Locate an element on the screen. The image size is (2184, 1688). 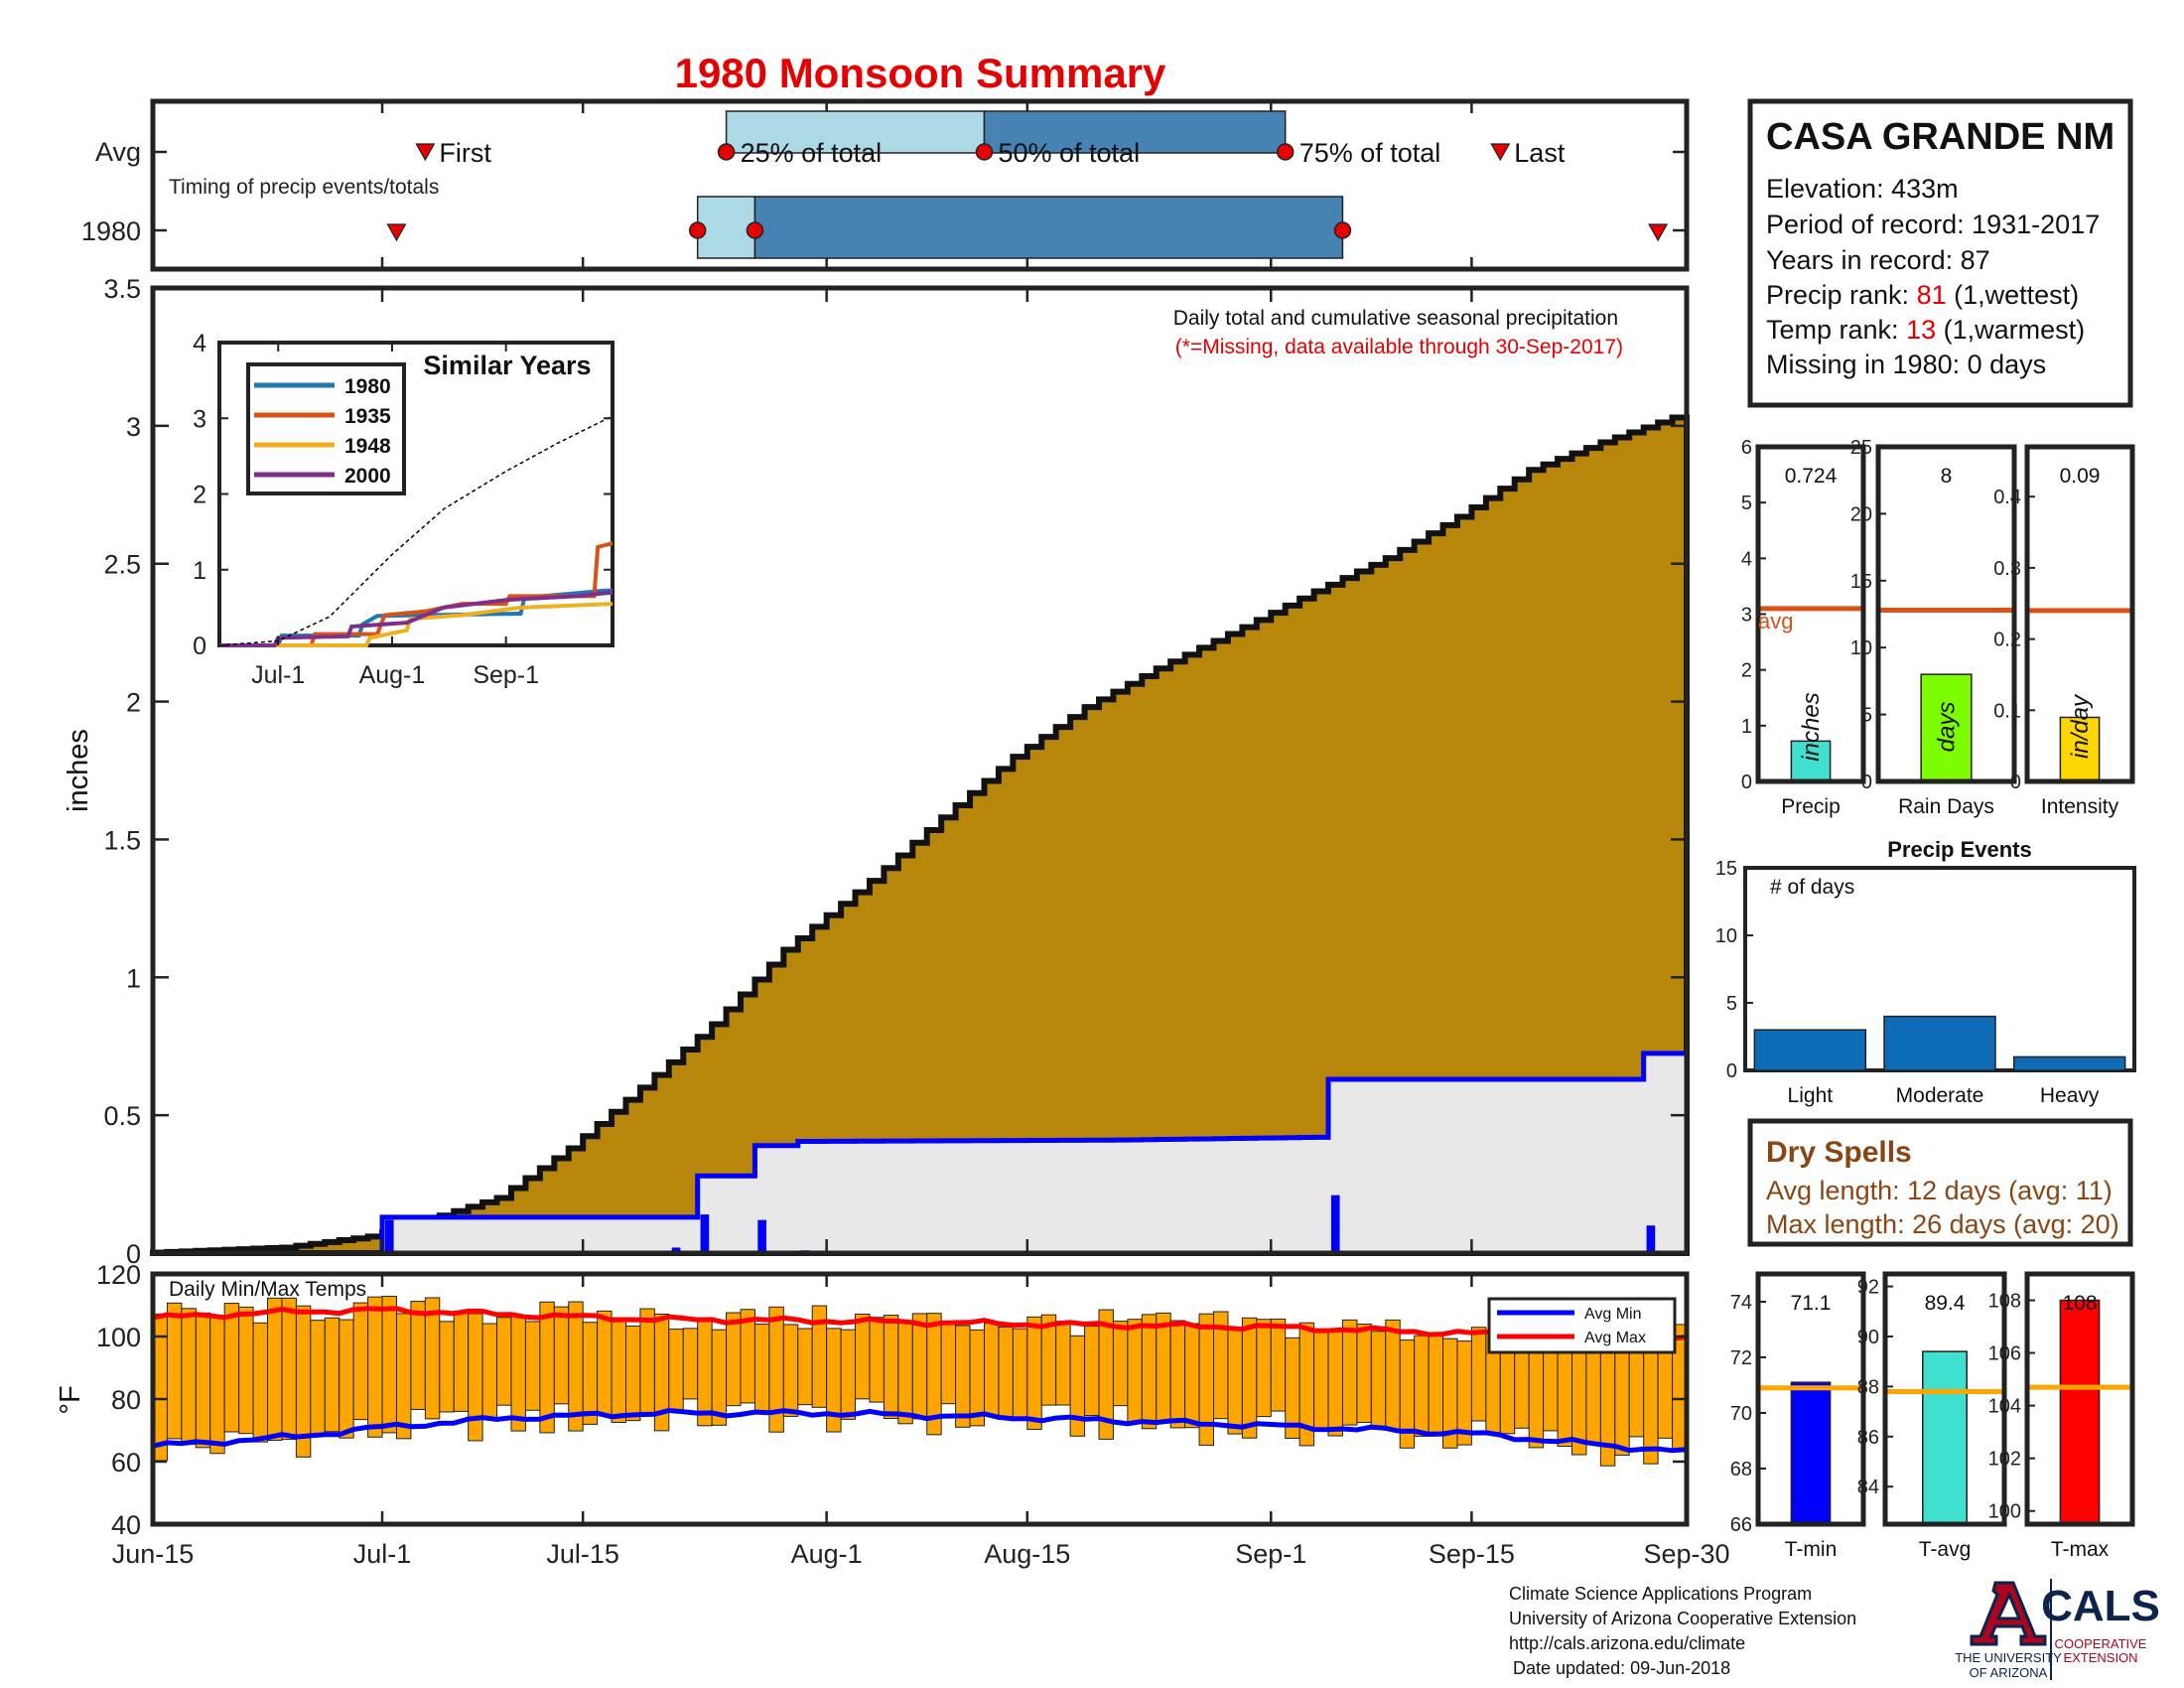
ua-logo-line-1: THE UNIVERSITY is located at coordinates (2008, 1657).